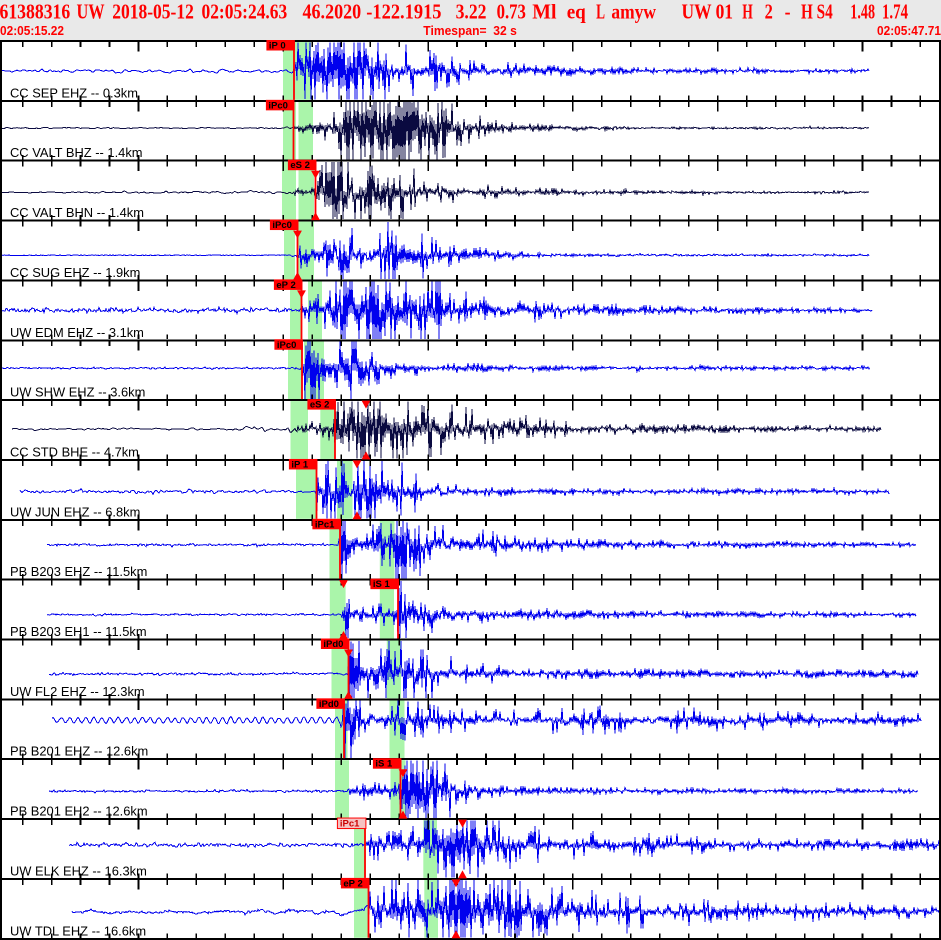 The image size is (941, 940). I want to click on svg-text: 1.48, so click(862, 12).